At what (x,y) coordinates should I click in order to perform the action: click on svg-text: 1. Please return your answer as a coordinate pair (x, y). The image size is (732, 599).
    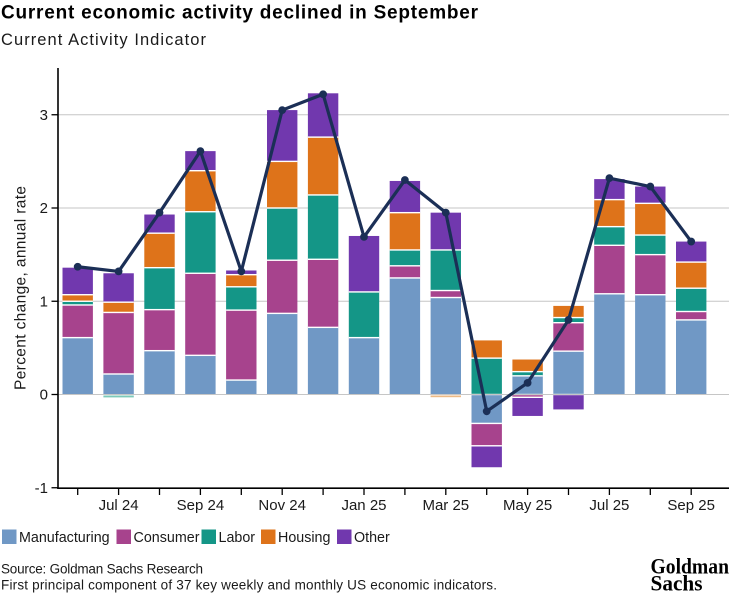
    Looking at the image, I should click on (44, 301).